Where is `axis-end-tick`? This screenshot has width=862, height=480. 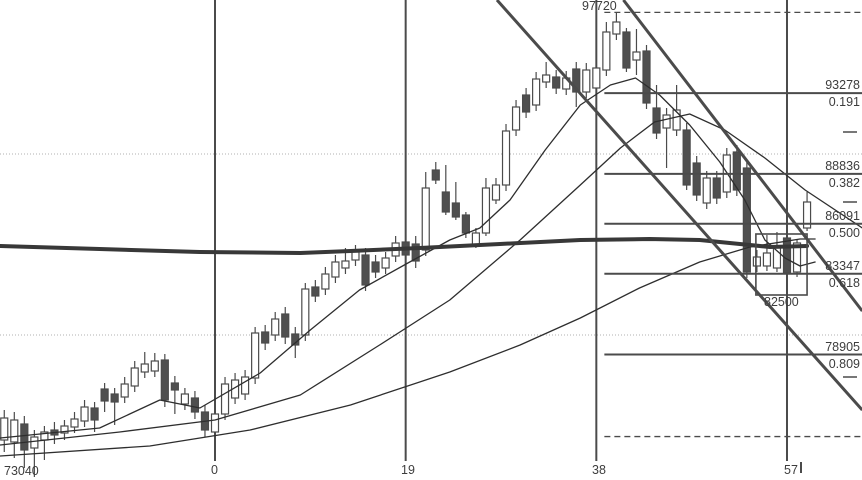 axis-end-tick is located at coordinates (801, 467).